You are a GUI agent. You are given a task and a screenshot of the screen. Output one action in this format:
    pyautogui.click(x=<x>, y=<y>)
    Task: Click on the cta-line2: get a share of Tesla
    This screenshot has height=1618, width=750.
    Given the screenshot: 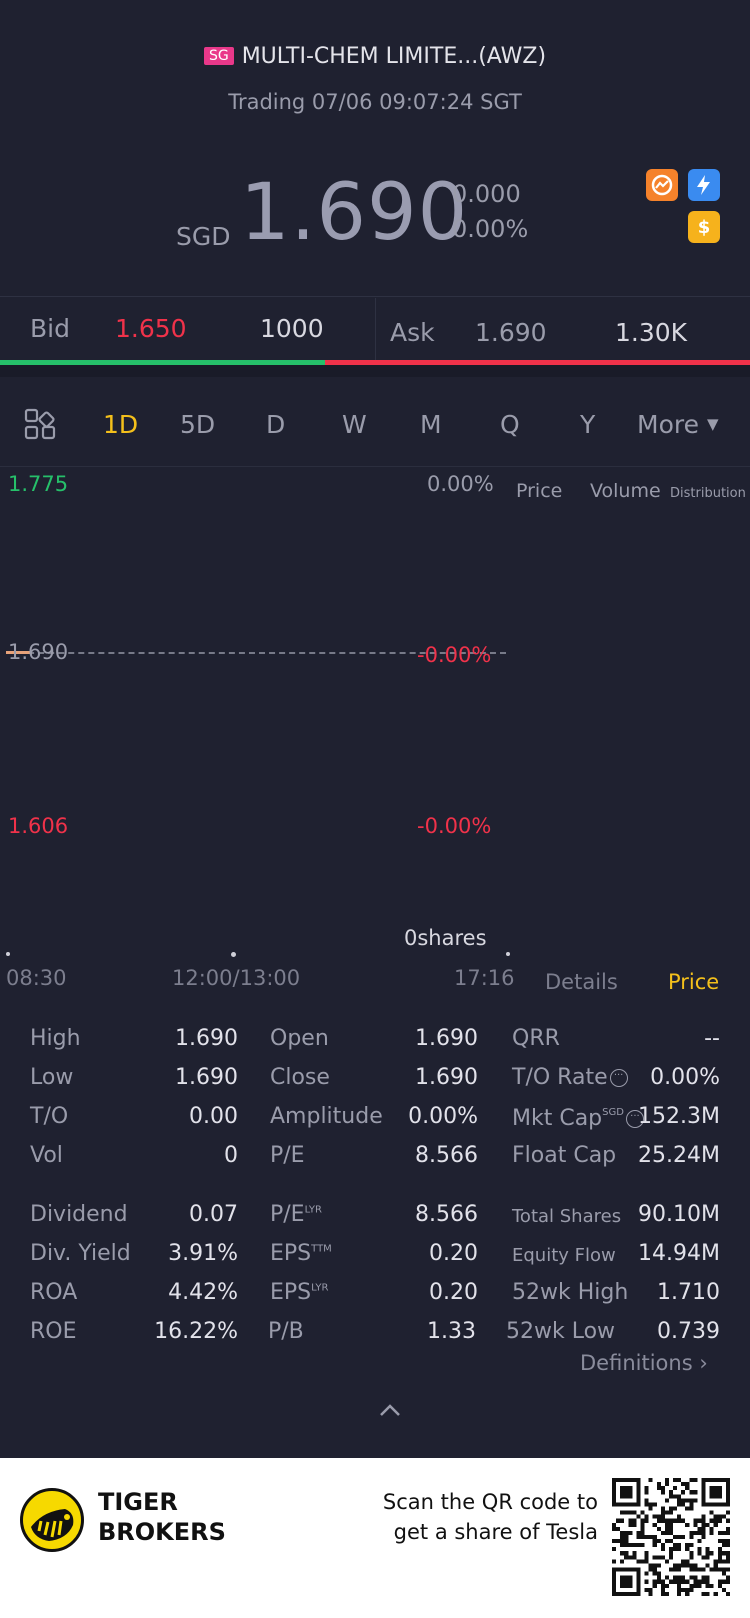 What is the action you would take?
    pyautogui.click(x=495, y=1532)
    